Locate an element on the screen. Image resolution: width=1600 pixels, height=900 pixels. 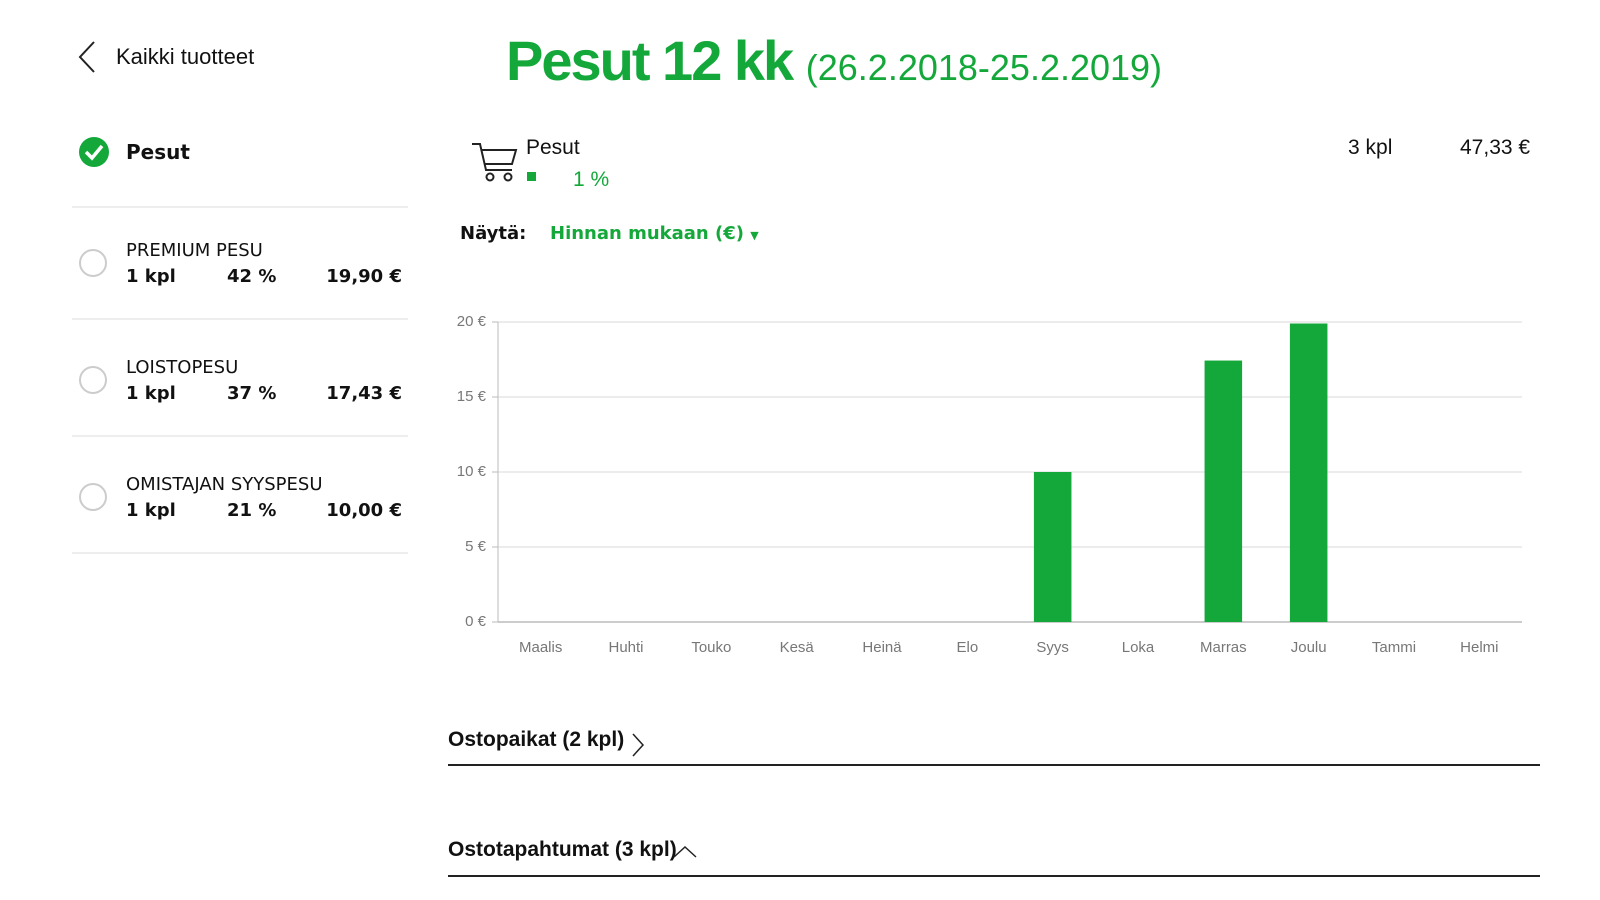
x-tick-label: Tammi is located at coordinates (1394, 647).